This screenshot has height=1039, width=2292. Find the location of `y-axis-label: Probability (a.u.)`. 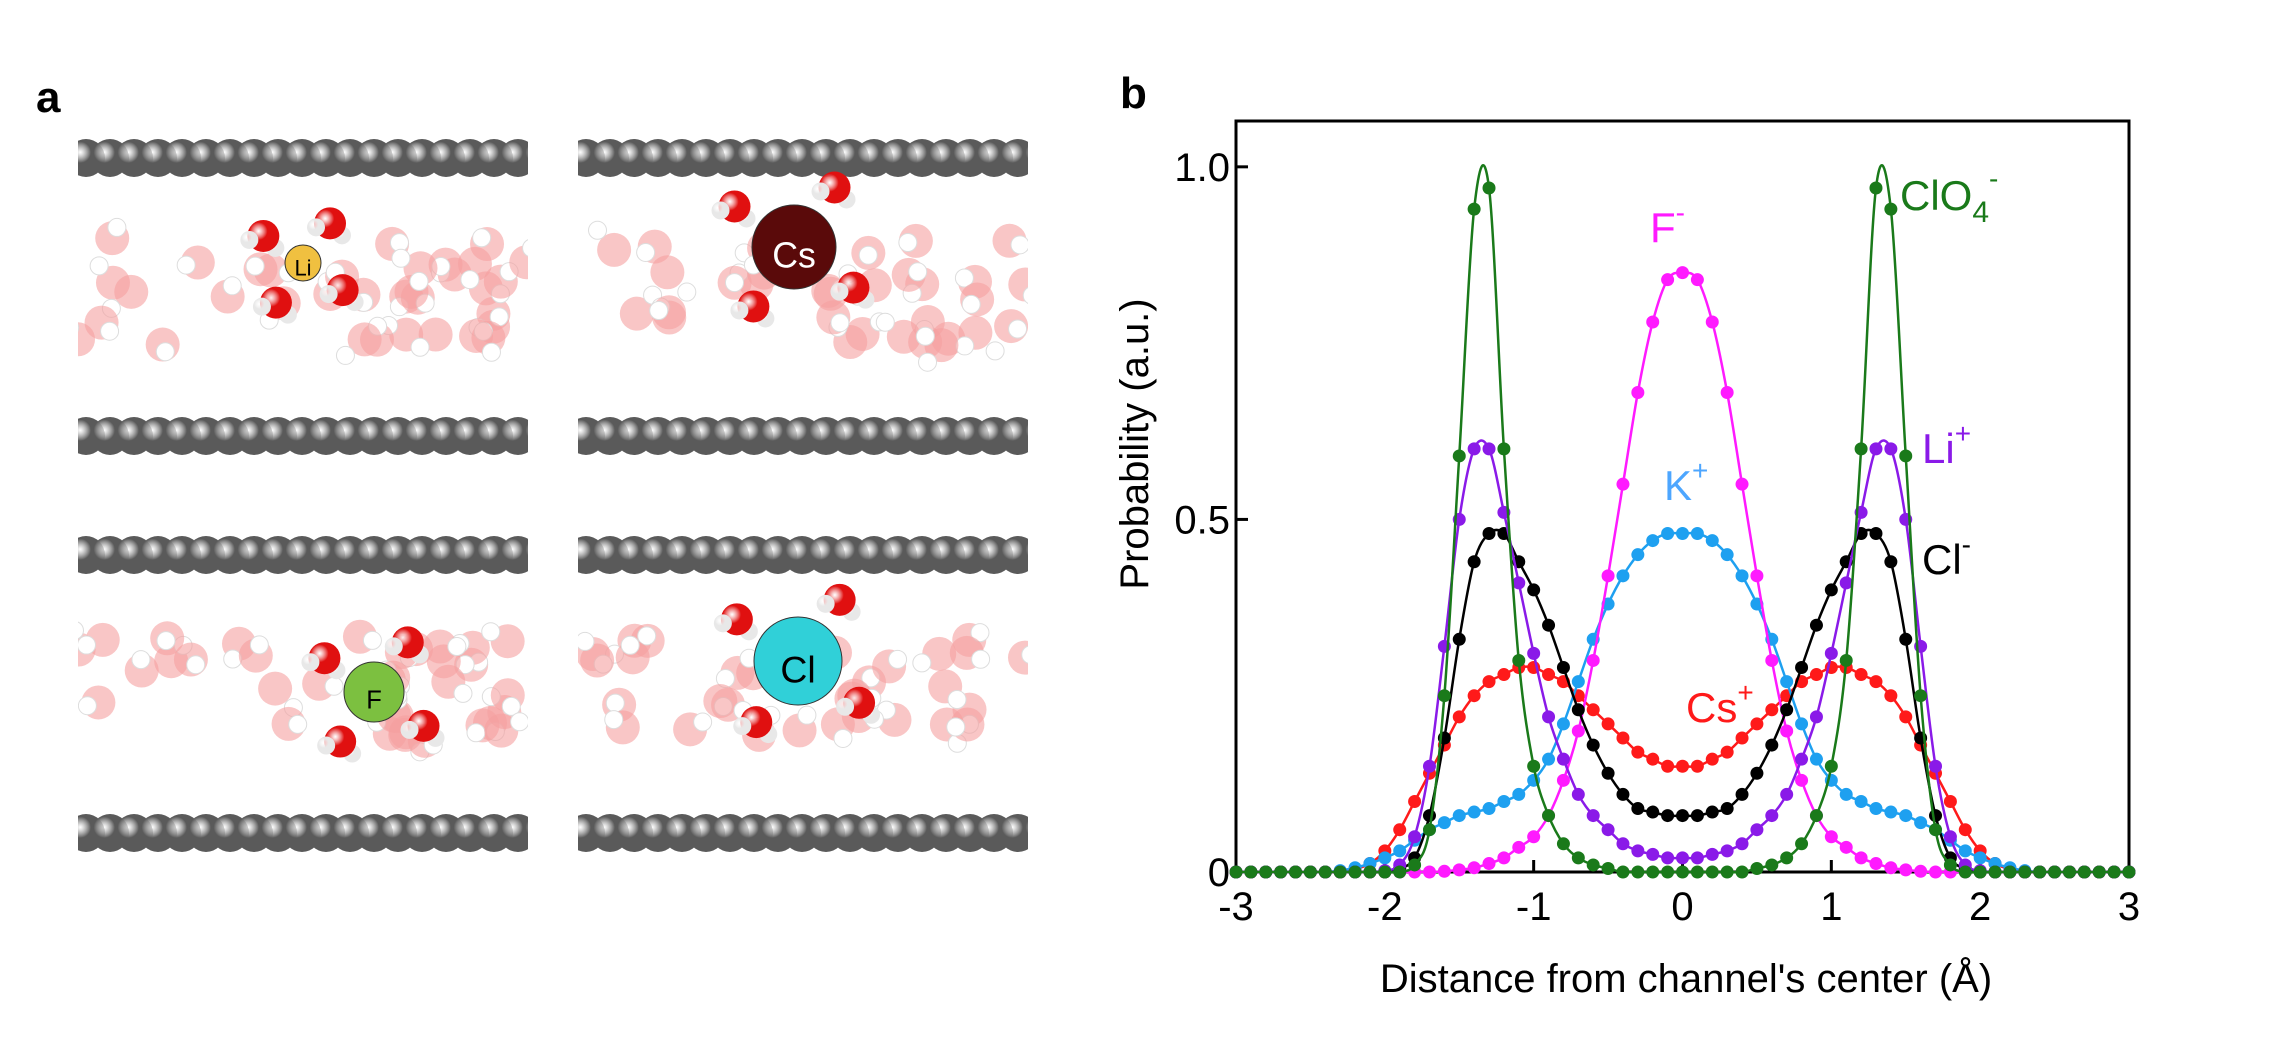

y-axis-label: Probability (a.u.) is located at coordinates (1135, 443).